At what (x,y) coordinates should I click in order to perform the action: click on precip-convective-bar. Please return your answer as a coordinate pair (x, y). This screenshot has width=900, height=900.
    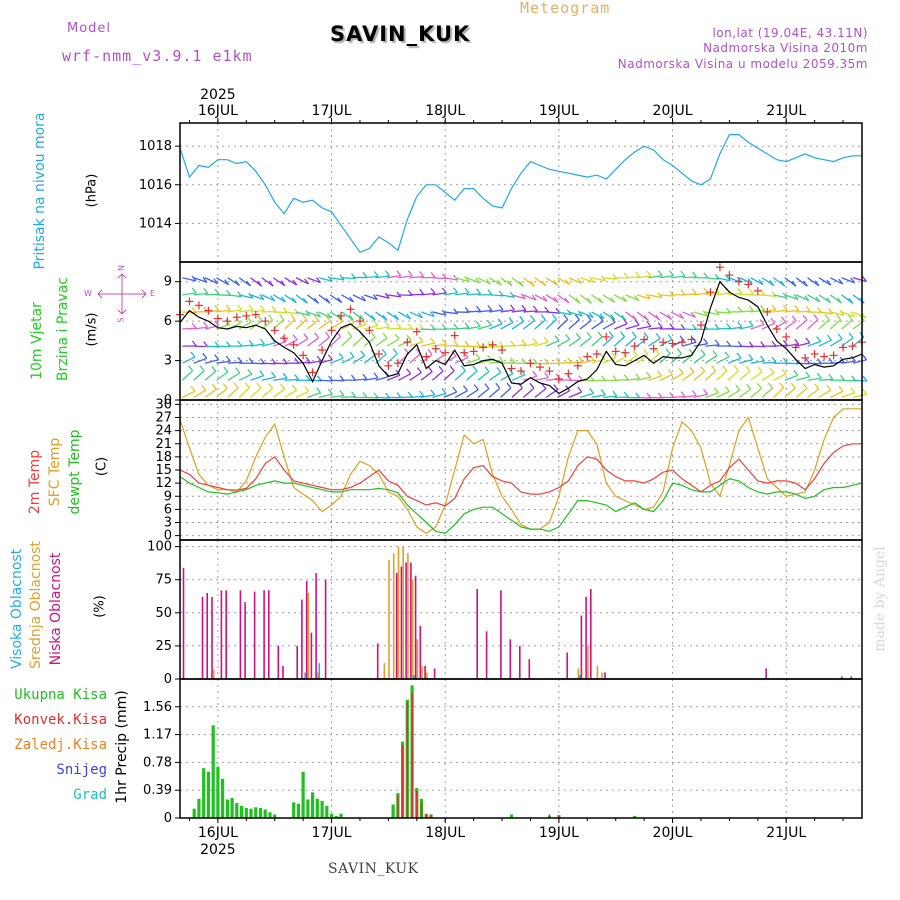
    Looking at the image, I should click on (412, 755).